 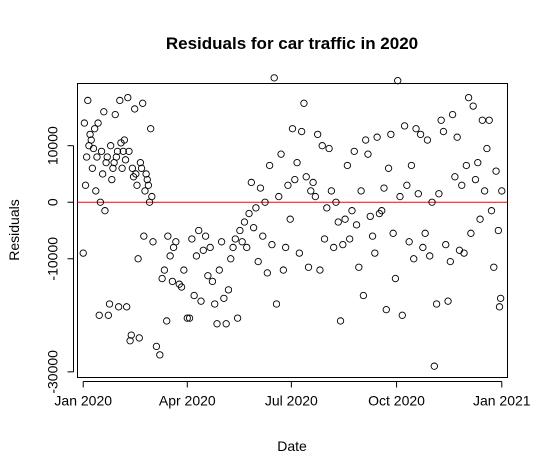 What do you see at coordinates (83, 401) in the screenshot?
I see `x-tick-label: Jan 2020` at bounding box center [83, 401].